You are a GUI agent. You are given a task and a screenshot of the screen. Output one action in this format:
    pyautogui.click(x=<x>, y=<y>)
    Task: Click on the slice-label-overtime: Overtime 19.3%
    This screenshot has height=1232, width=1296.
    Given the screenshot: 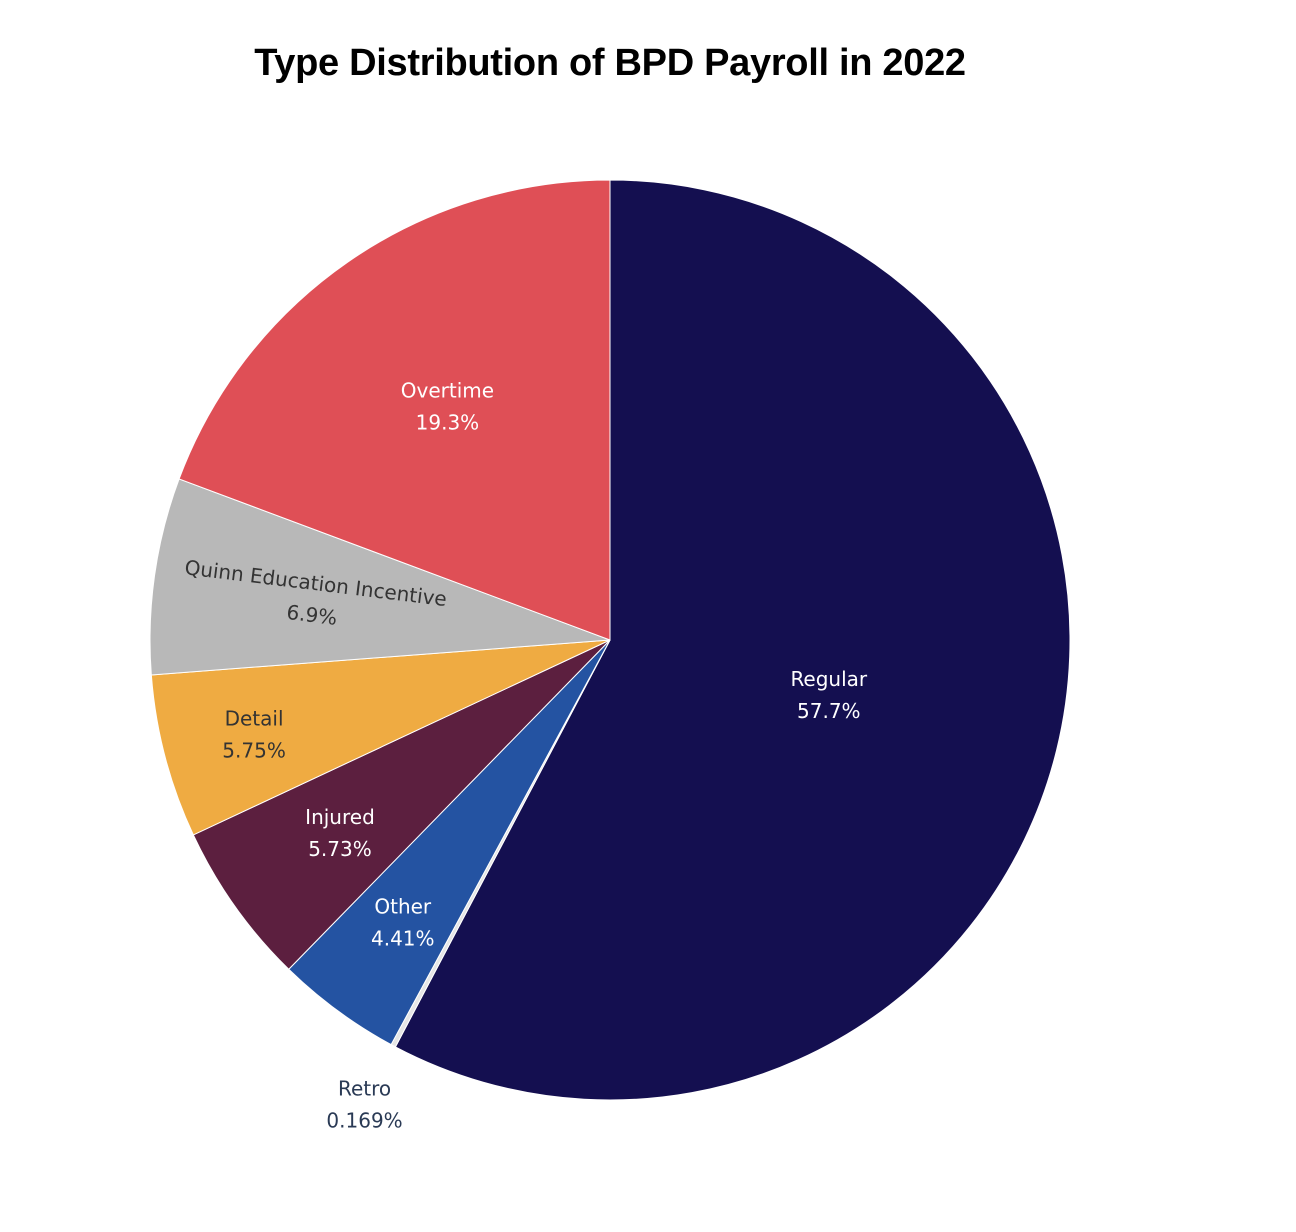 What is the action you would take?
    pyautogui.click(x=447, y=407)
    